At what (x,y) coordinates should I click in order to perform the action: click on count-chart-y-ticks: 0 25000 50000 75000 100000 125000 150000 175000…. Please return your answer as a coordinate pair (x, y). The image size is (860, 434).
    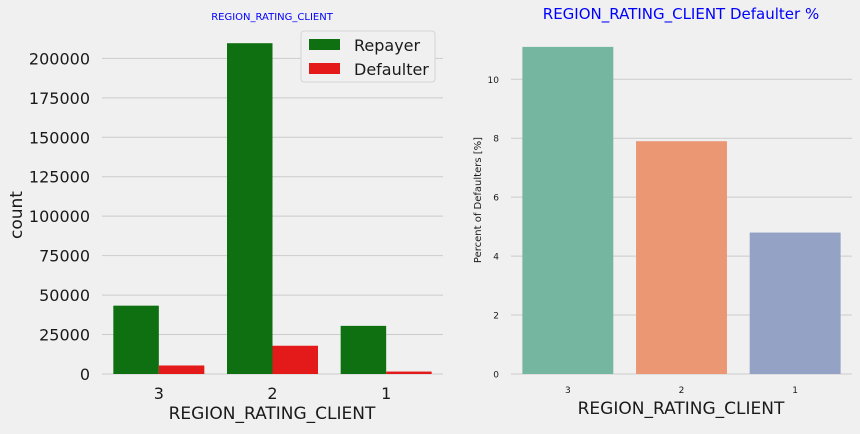
    Looking at the image, I should click on (59, 216).